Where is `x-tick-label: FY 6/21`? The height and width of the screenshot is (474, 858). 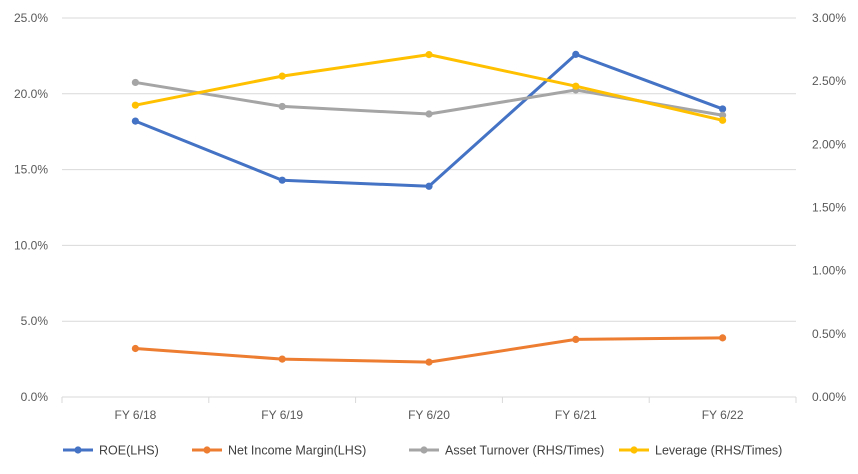
x-tick-label: FY 6/21 is located at coordinates (576, 415).